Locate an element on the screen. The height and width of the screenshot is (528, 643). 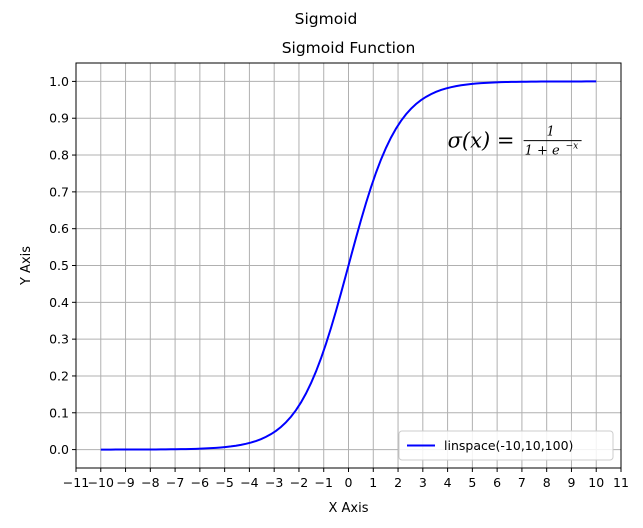
figure-suptitle: Sigmoid is located at coordinates (326, 19).